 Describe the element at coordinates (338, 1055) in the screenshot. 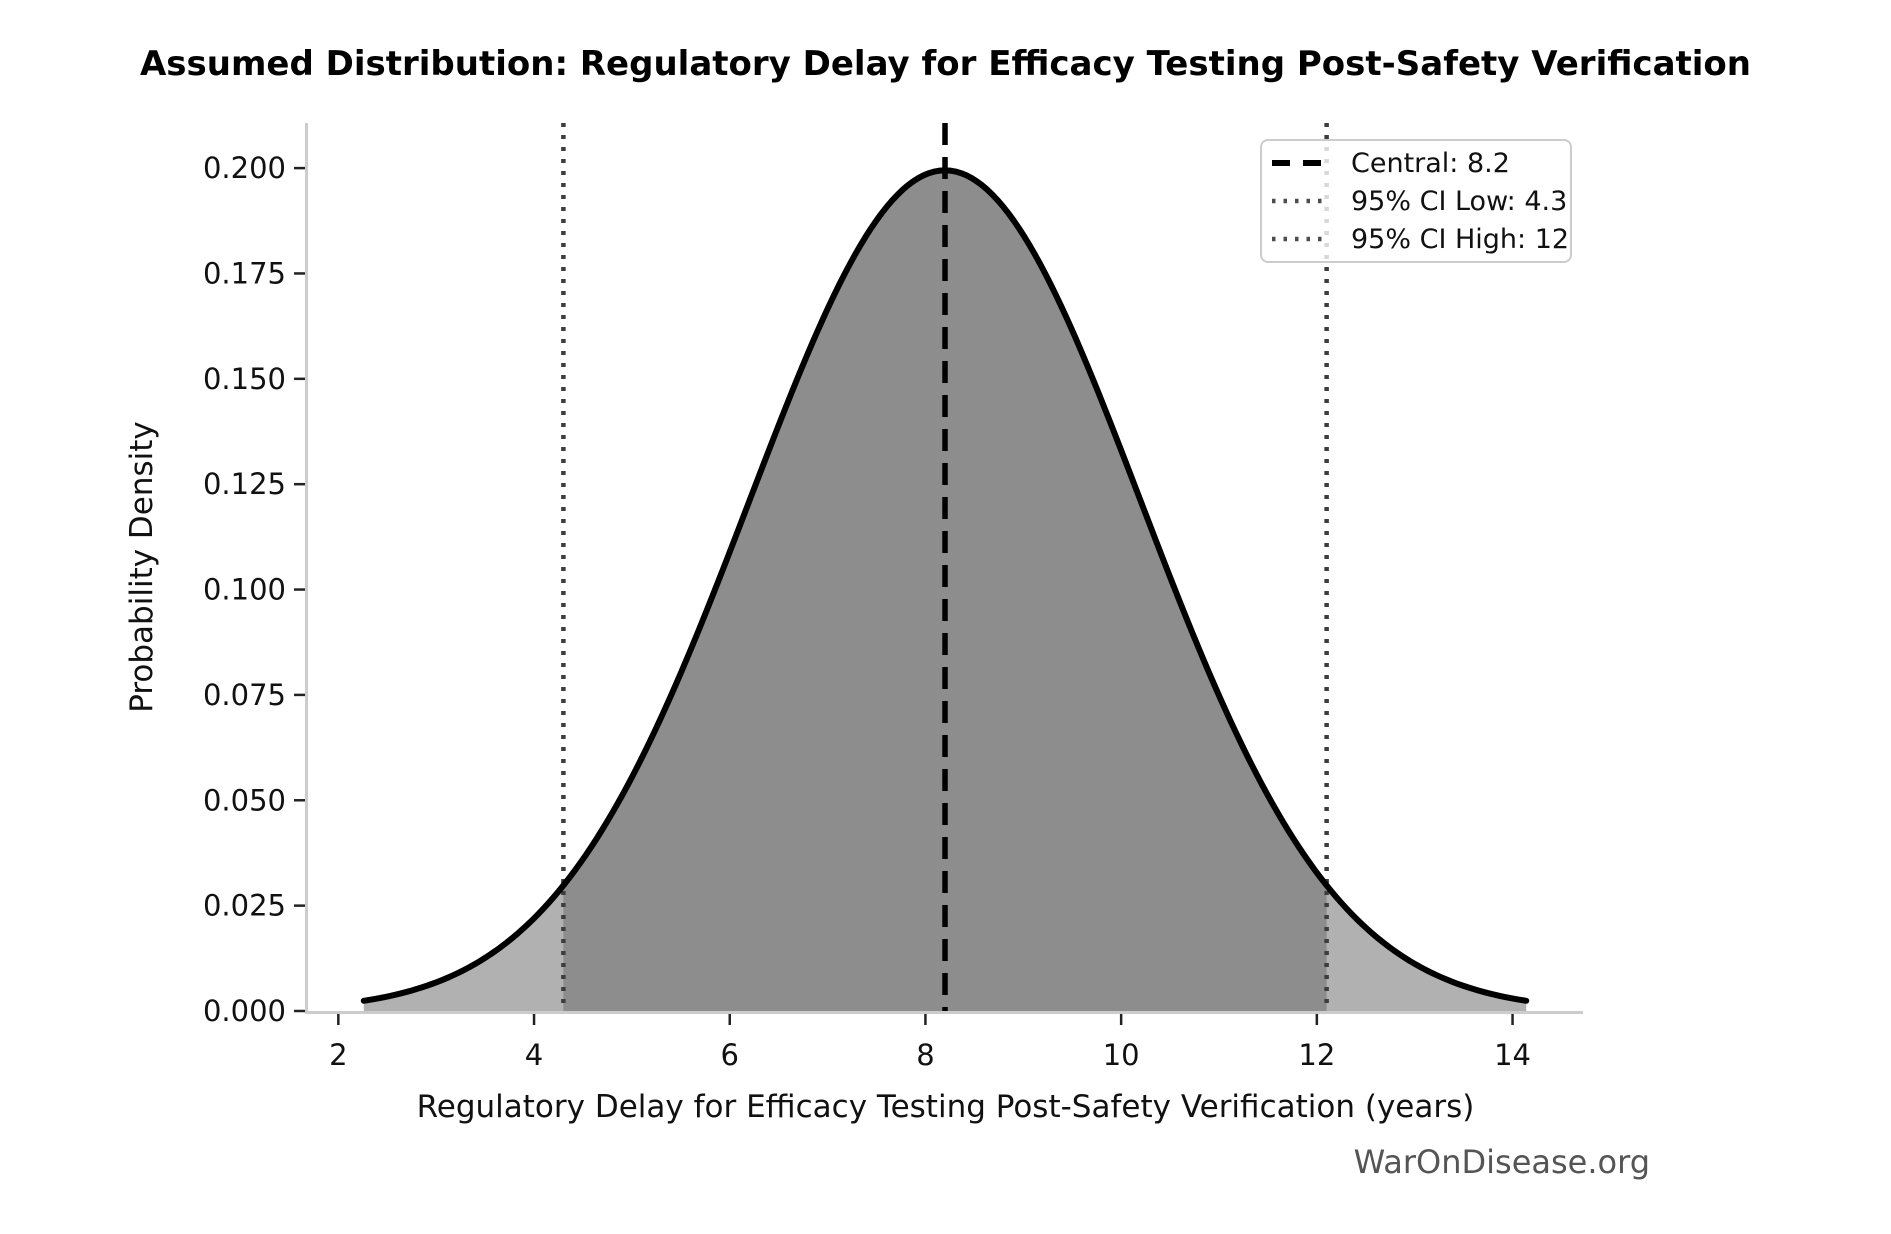

I see `x-tick-label: 2` at that location.